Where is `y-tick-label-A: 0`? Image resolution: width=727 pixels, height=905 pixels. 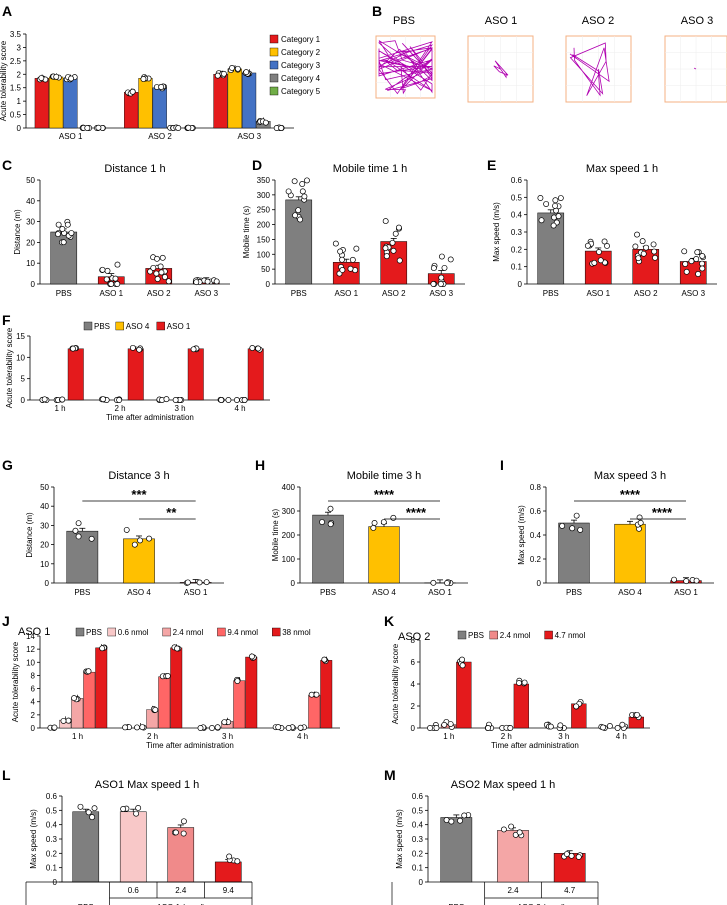 y-tick-label-A: 0 is located at coordinates (19, 128).